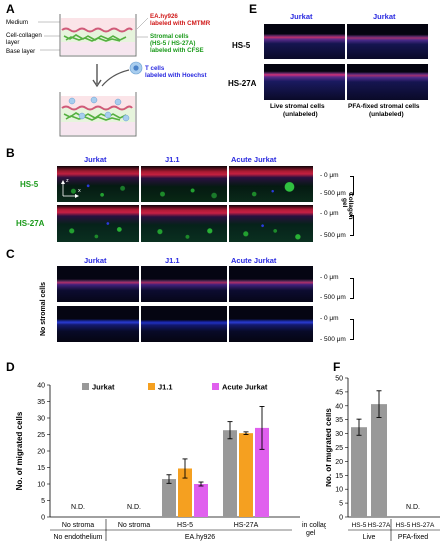 The height and width of the screenshot is (550, 444). Describe the element at coordinates (67, 181) in the screenshot. I see `b-axis-z-label: z` at that location.